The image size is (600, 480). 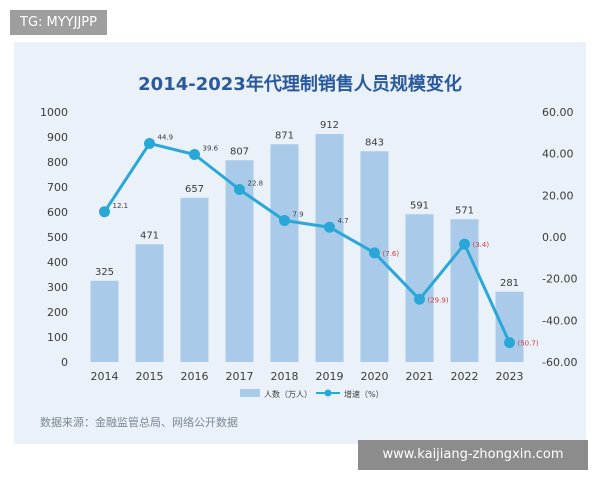 I want to click on x-tick-2014: 2014, so click(x=105, y=376).